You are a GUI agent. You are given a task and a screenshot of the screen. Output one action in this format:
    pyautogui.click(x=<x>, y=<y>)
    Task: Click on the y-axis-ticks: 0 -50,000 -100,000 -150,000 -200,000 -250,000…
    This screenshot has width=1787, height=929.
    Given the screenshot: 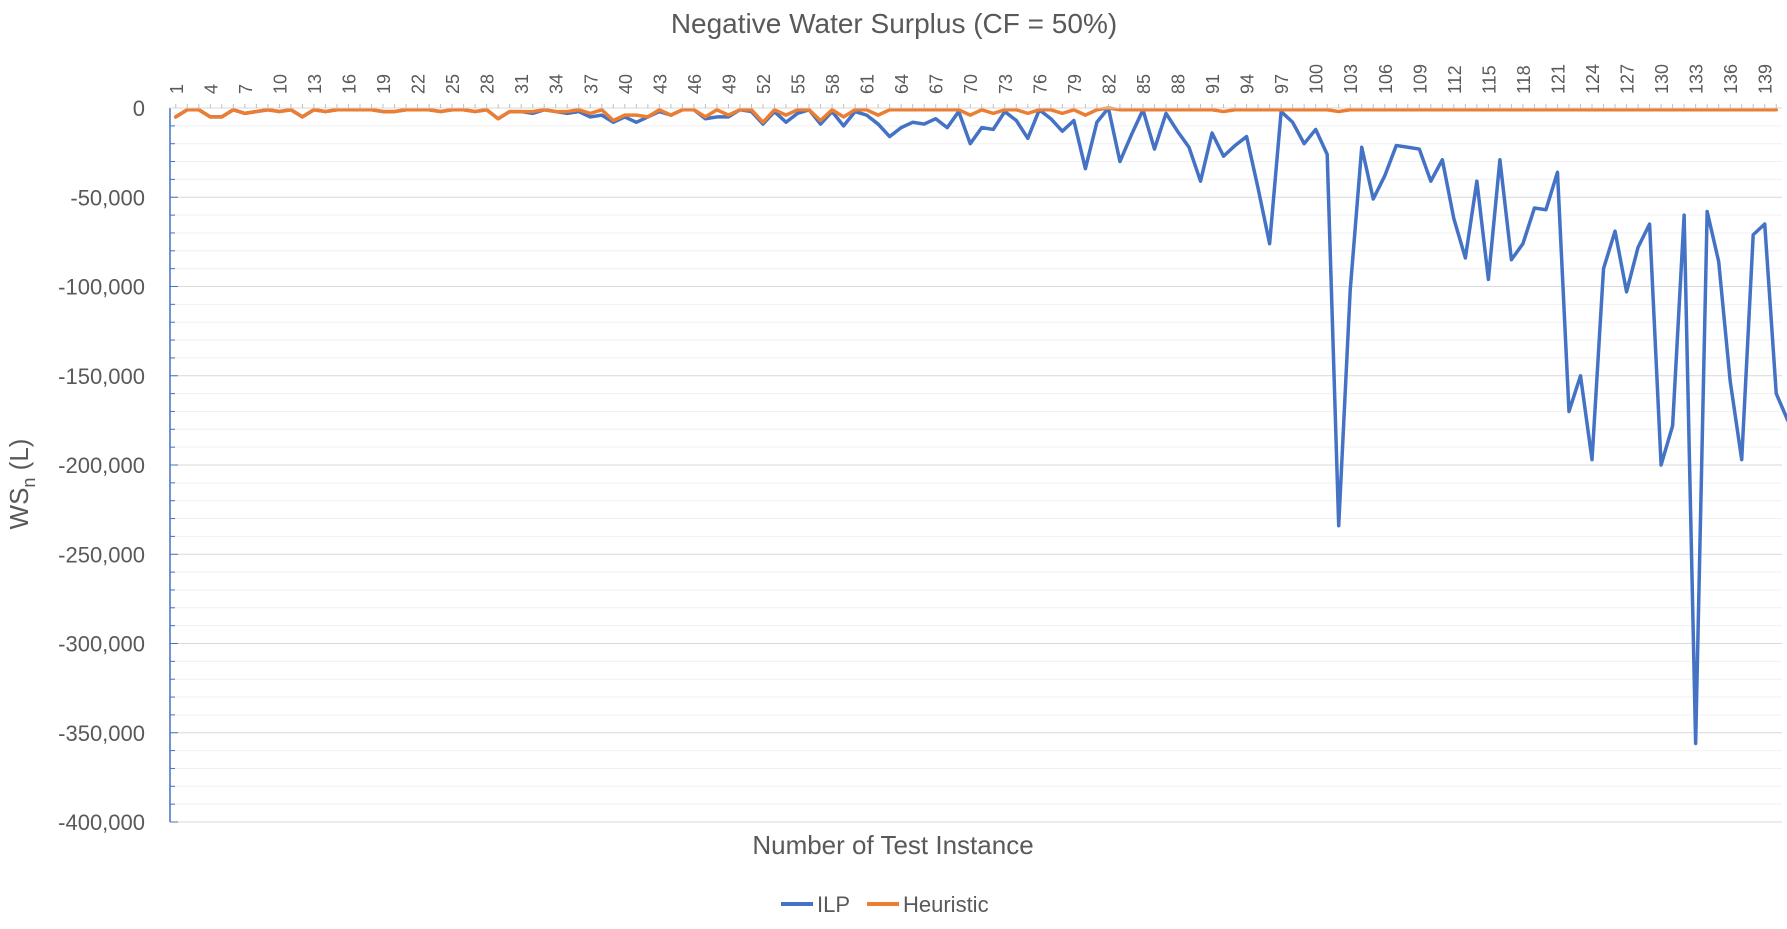 What is the action you would take?
    pyautogui.click(x=101, y=465)
    